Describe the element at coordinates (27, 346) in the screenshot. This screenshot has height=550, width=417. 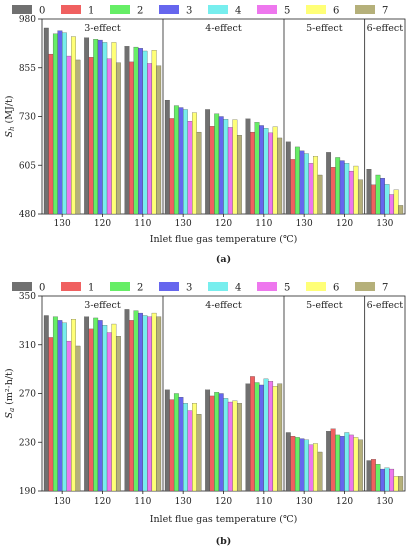
I see `y-tick-label: 310` at that location.